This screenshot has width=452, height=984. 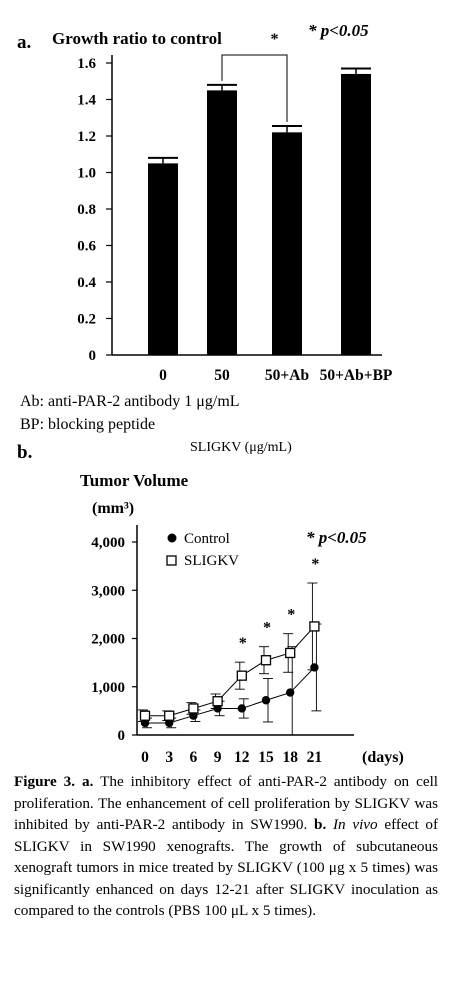 What do you see at coordinates (108, 543) in the screenshot?
I see `y-tick-label: 4,000` at bounding box center [108, 543].